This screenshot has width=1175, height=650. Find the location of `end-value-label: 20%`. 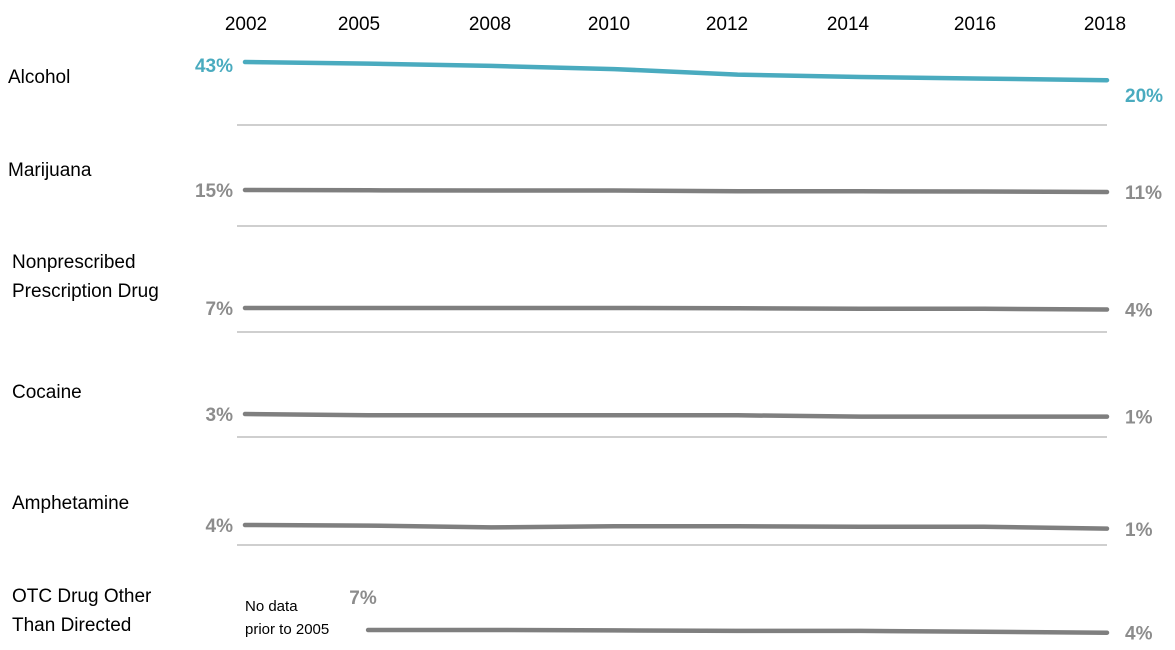

end-value-label: 20% is located at coordinates (1144, 96).